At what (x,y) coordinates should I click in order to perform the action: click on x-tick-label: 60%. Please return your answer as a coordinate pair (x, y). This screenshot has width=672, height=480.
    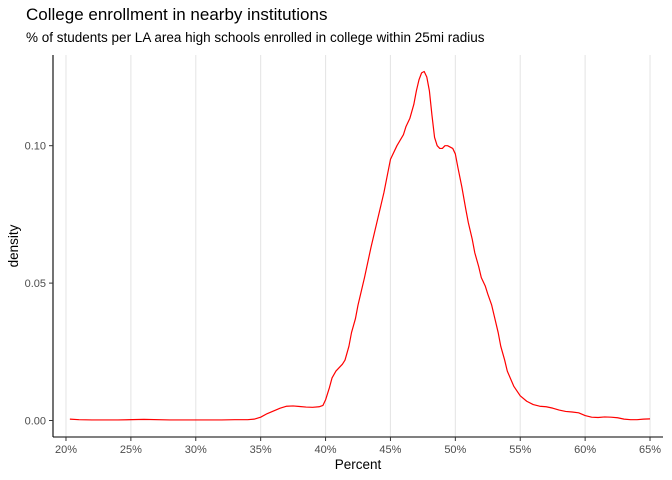
    Looking at the image, I should click on (585, 450).